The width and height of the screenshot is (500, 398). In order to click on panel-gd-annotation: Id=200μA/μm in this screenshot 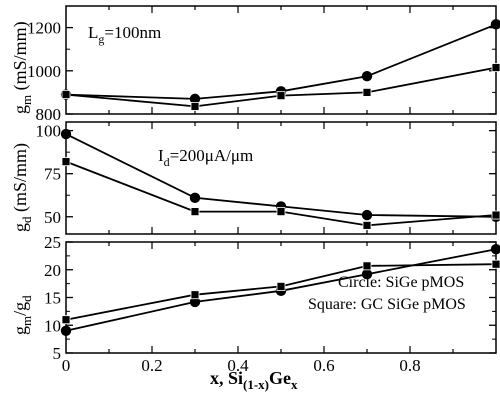, I will do `click(205, 157)`.